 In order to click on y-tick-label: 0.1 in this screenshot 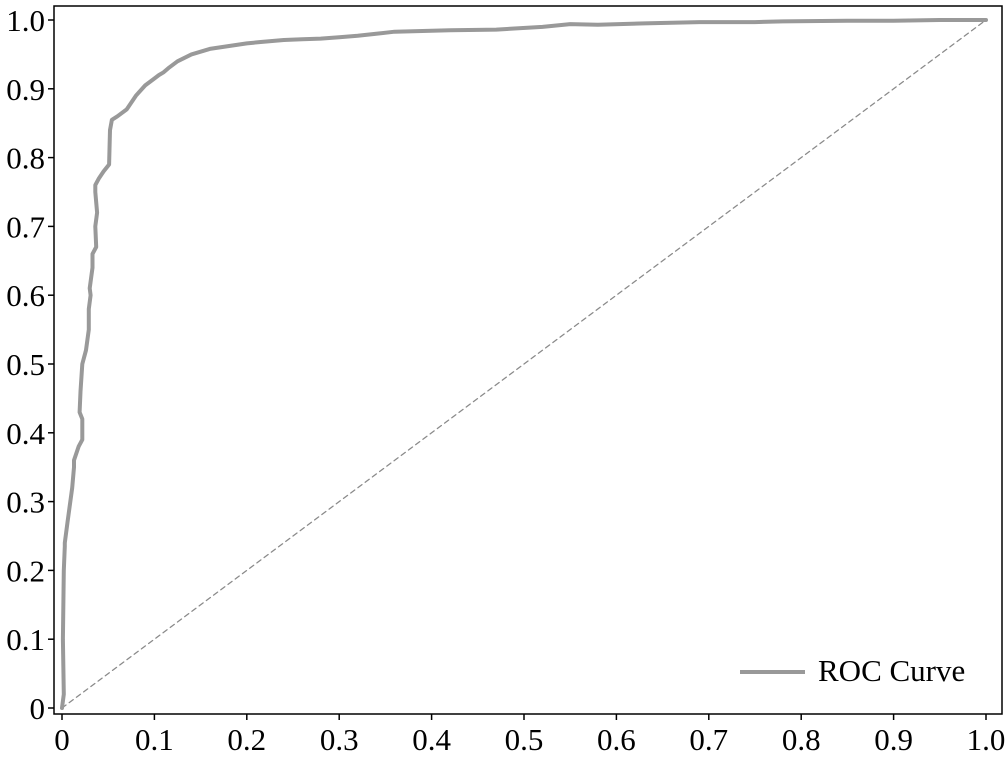, I will do `click(25, 639)`.